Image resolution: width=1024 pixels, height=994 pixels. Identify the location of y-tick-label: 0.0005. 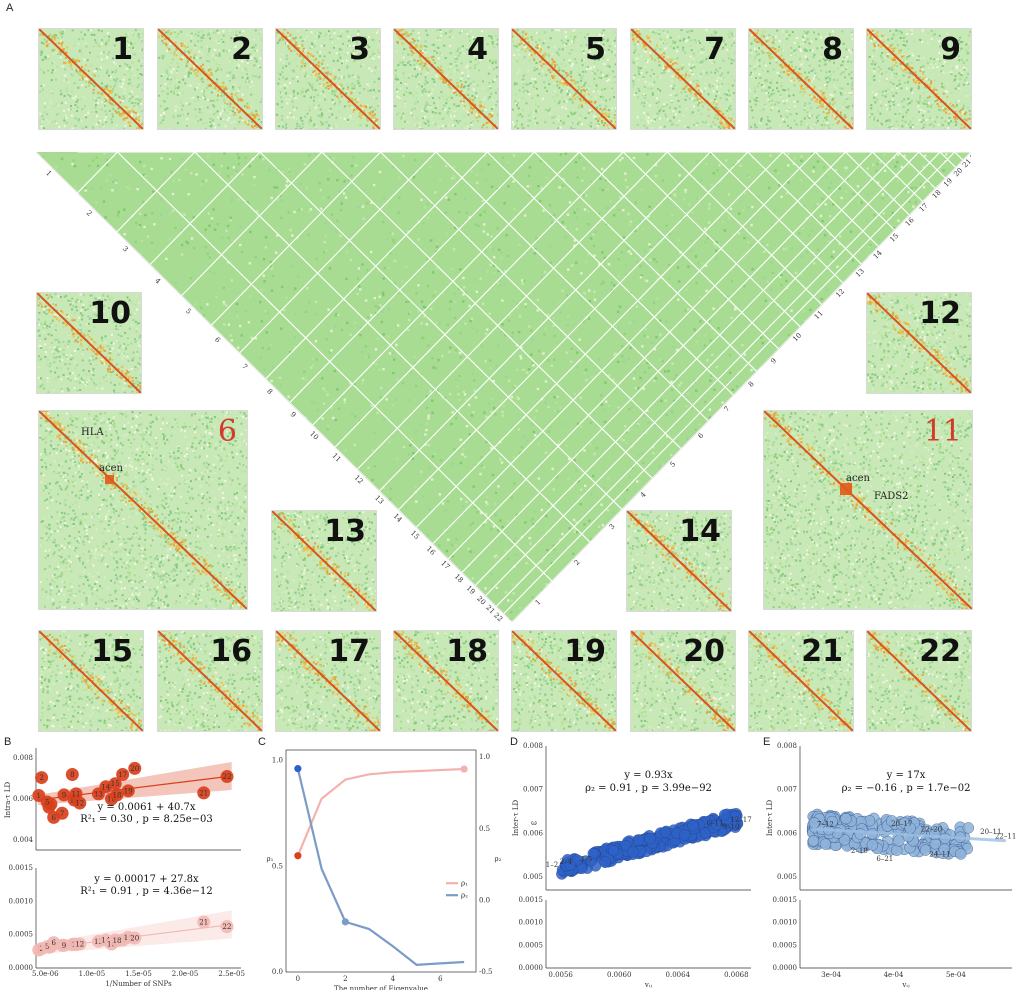
(531, 945).